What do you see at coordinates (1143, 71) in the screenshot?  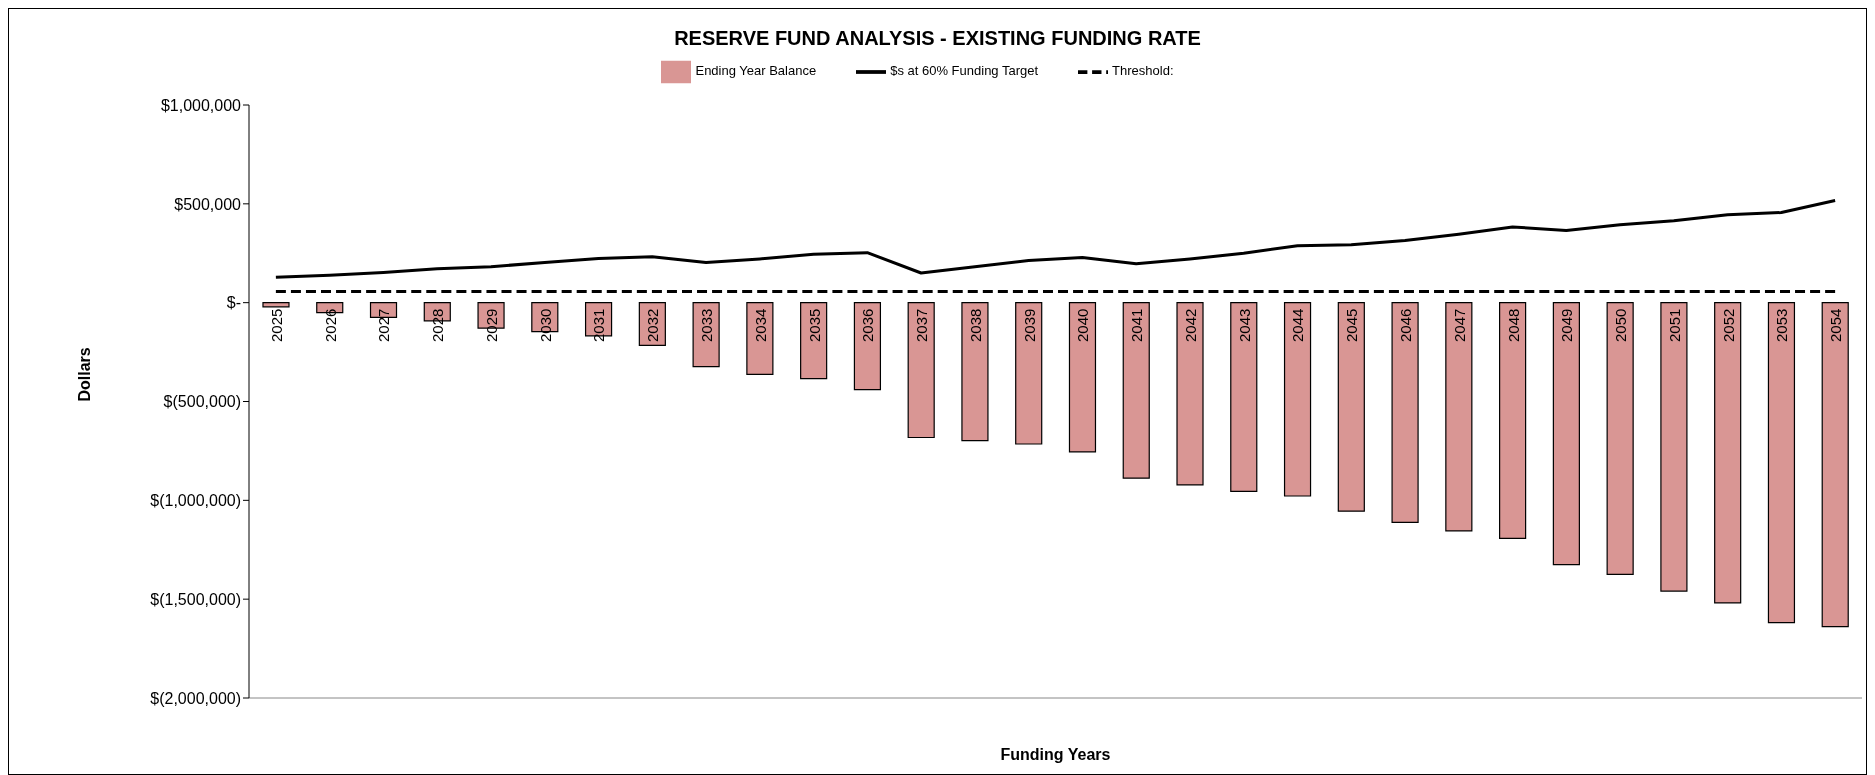 I see `legend-label: Threshold:` at bounding box center [1143, 71].